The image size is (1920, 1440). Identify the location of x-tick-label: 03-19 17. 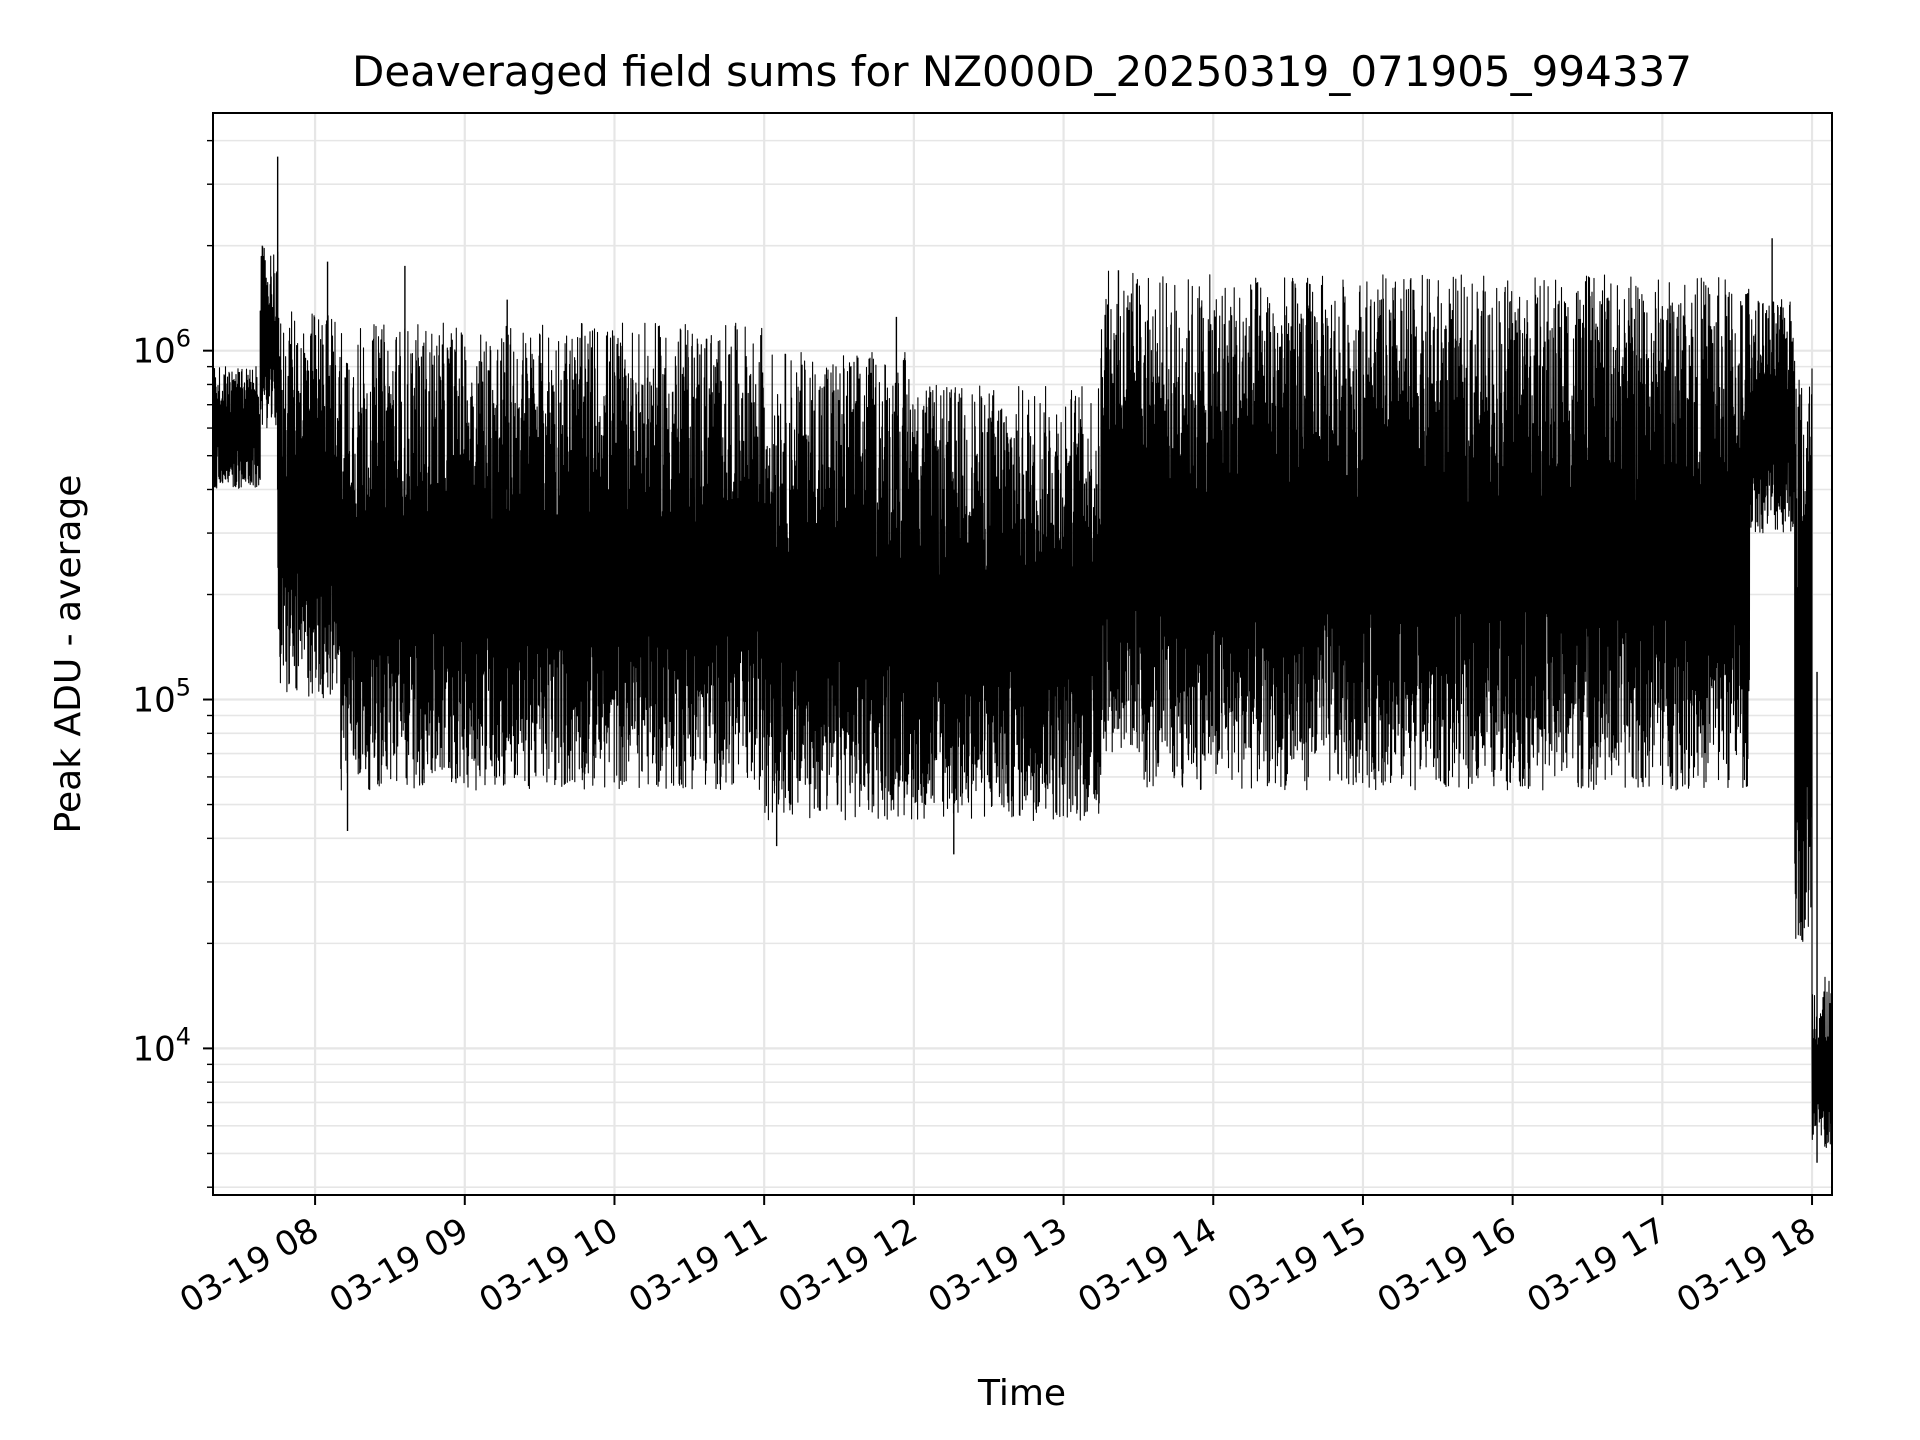
(1596, 1265).